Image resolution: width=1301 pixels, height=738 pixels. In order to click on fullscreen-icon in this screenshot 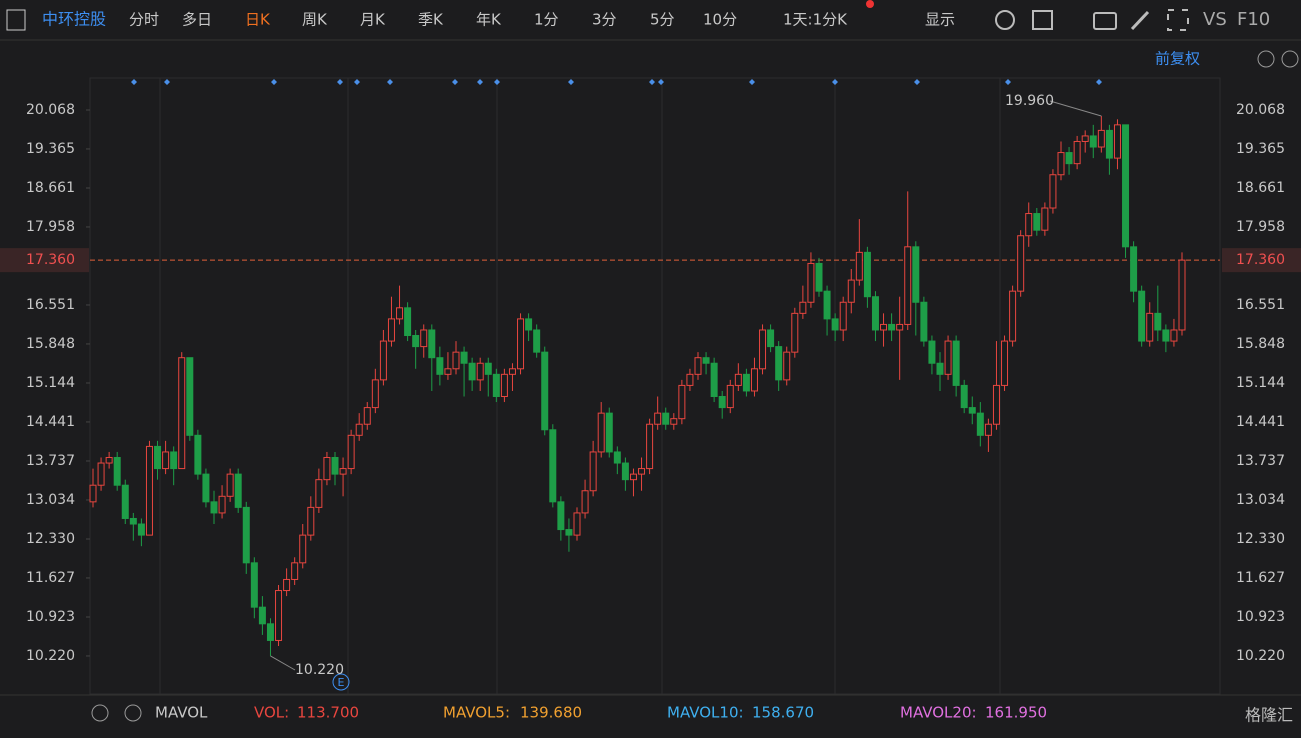, I will do `click(1178, 20)`.